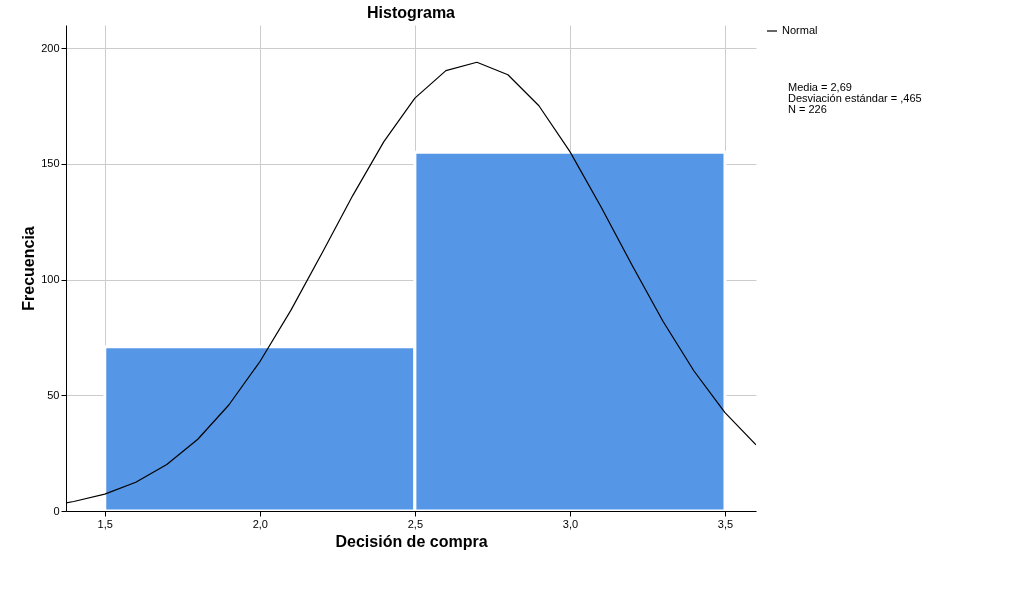 This screenshot has width=1030, height=613. I want to click on text: Media = 2,69, so click(820, 87).